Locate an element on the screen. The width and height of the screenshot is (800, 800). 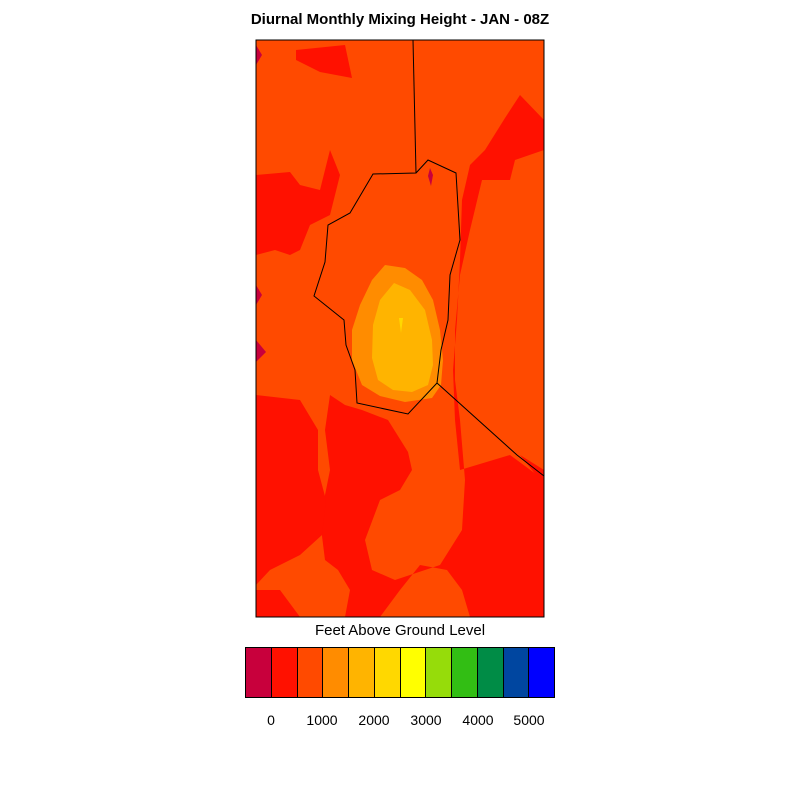
legend-tick-label: 4000 is located at coordinates (478, 720).